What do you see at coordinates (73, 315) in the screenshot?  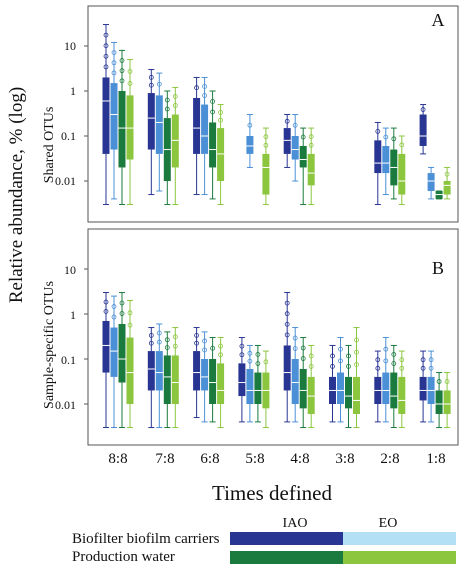 I see `panel-b-ytick-label: 1` at bounding box center [73, 315].